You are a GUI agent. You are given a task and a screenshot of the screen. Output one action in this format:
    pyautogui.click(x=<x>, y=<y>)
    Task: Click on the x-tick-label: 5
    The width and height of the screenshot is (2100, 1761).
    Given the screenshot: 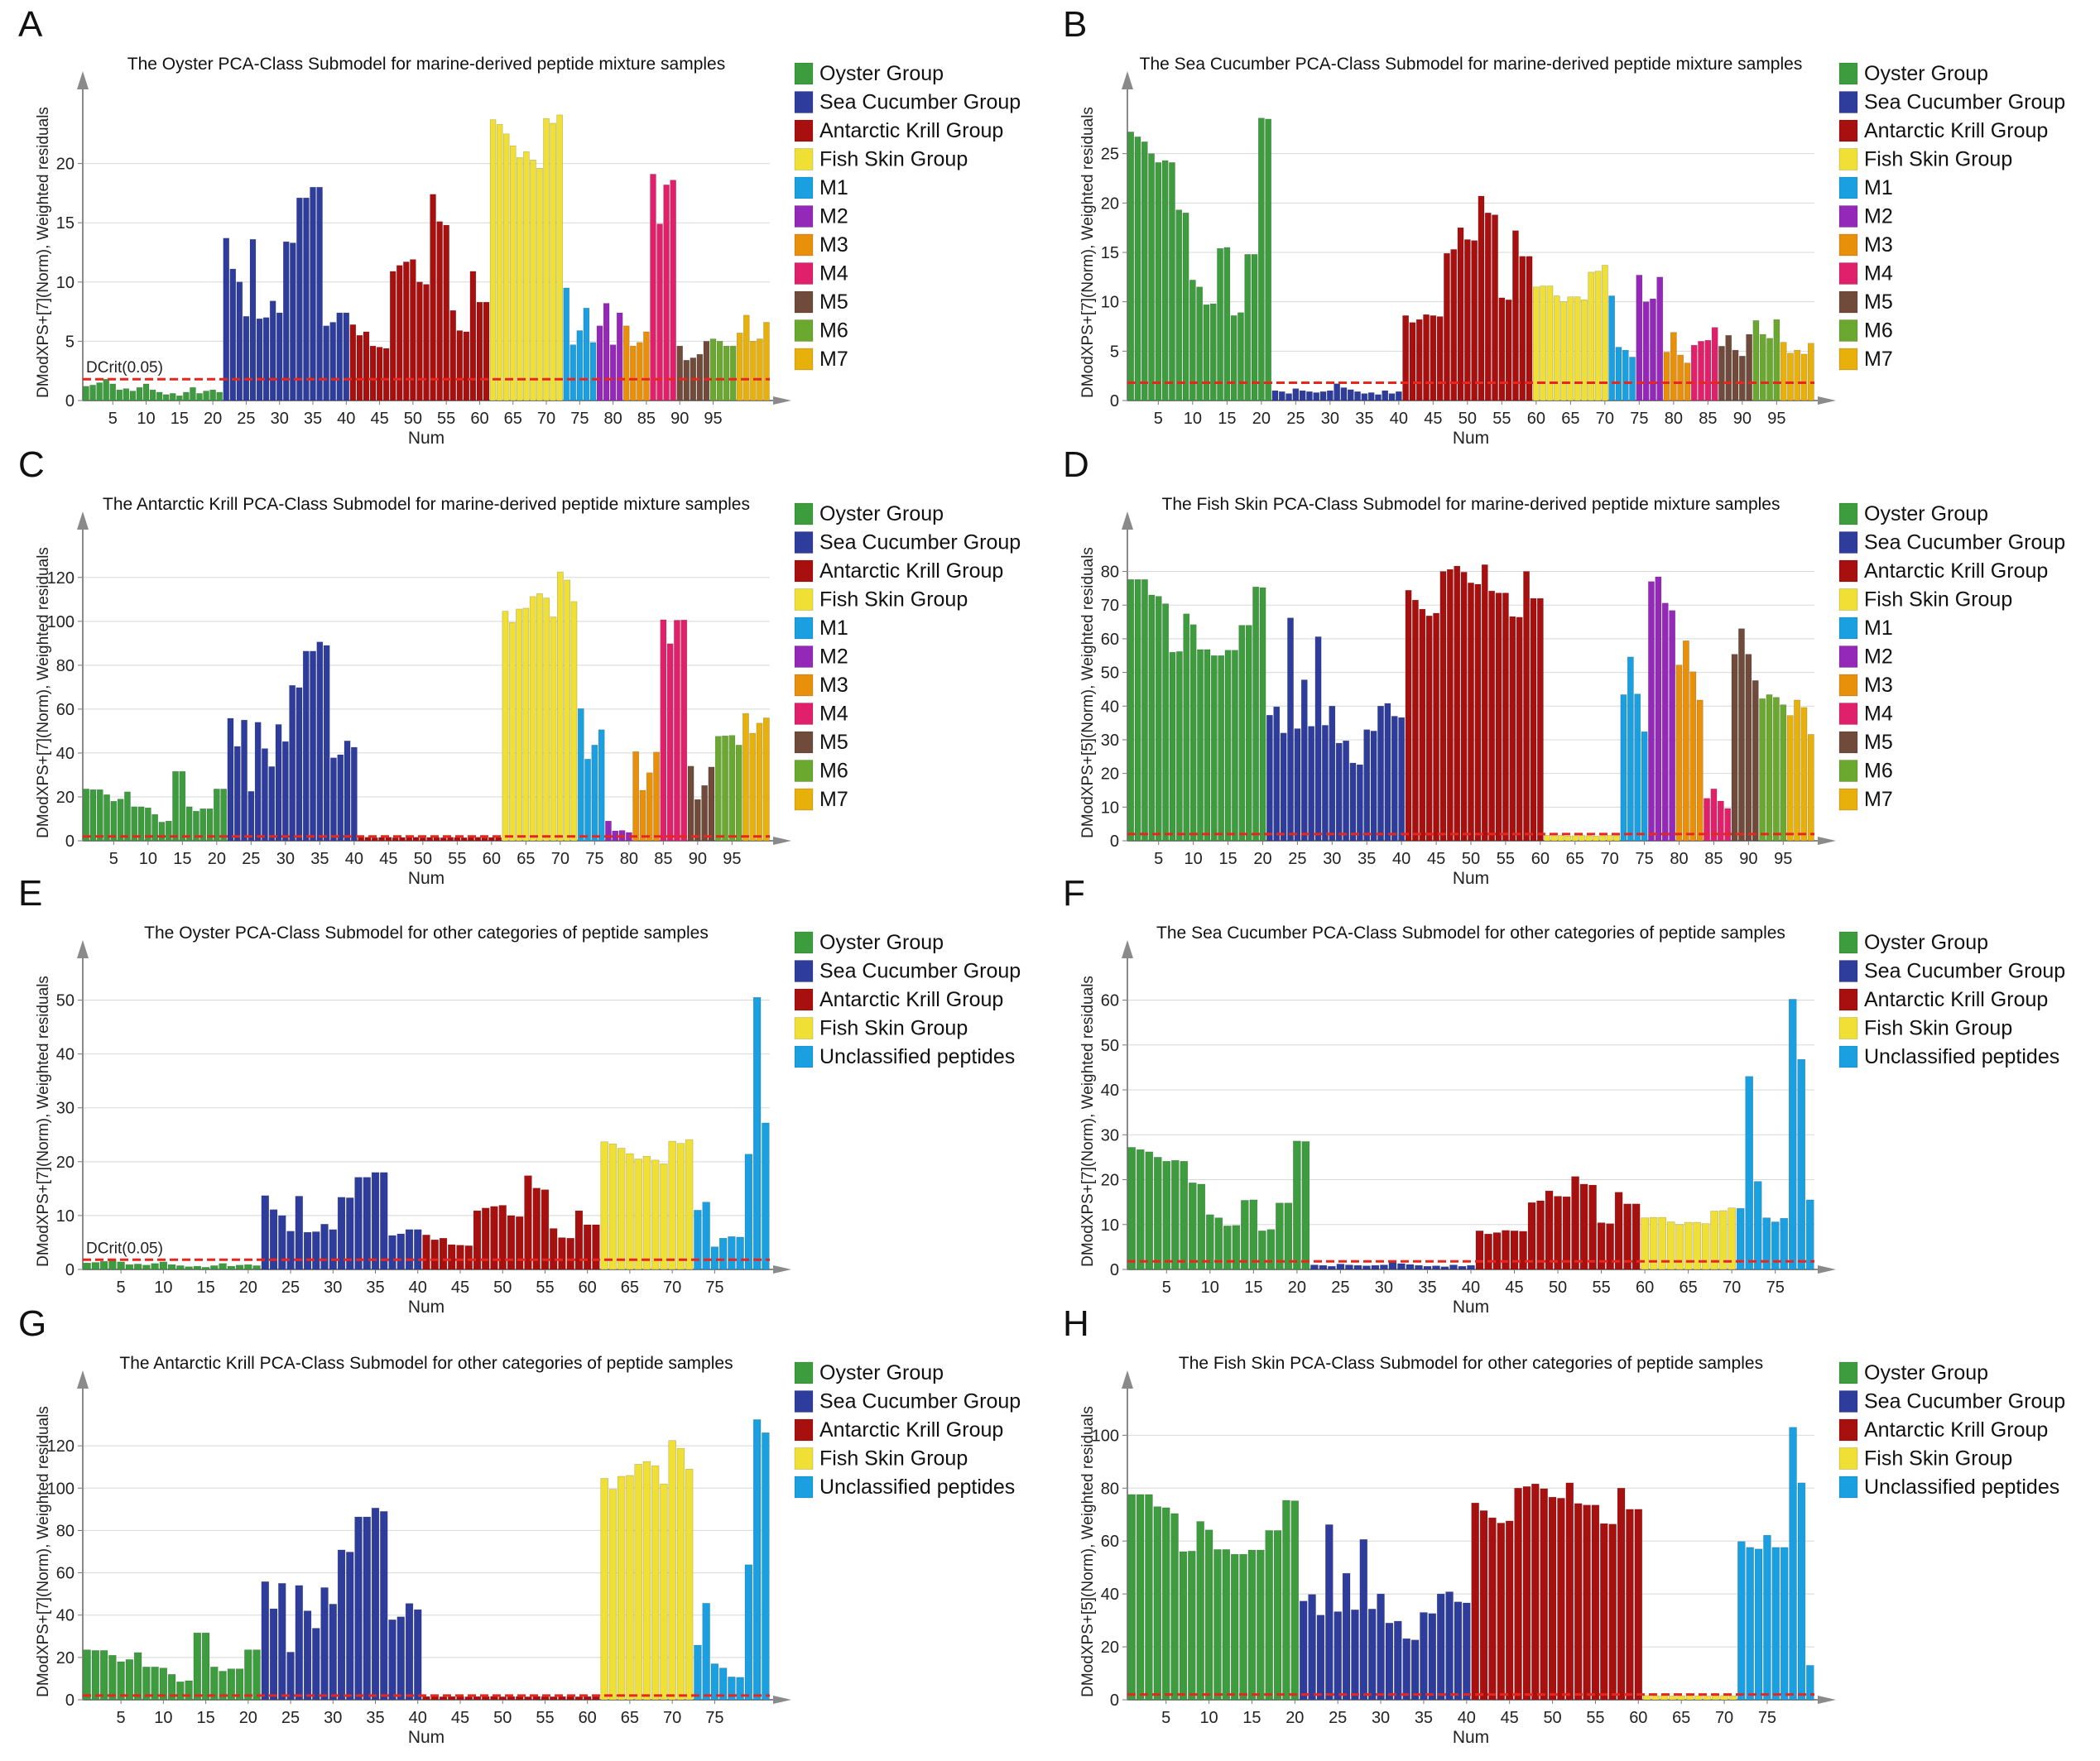 What is the action you would take?
    pyautogui.click(x=113, y=419)
    